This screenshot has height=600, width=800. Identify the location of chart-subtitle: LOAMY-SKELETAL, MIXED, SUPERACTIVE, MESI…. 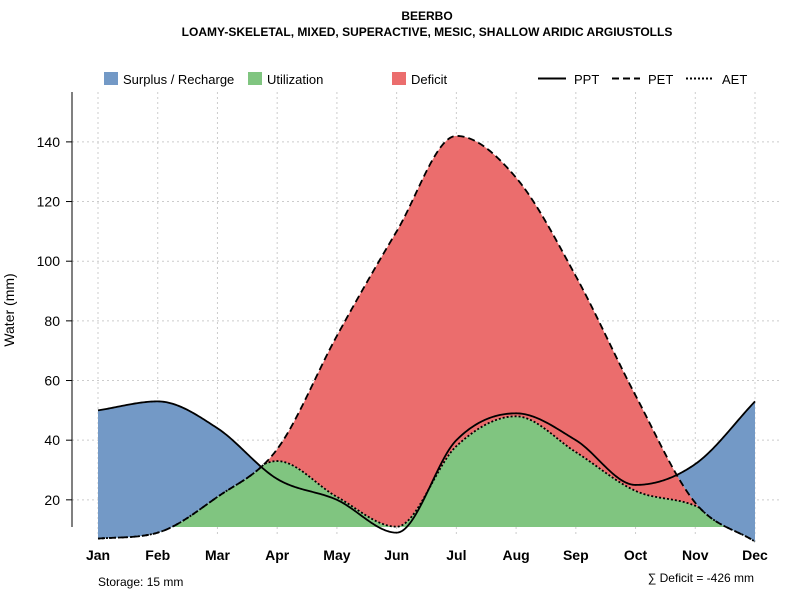
(427, 32).